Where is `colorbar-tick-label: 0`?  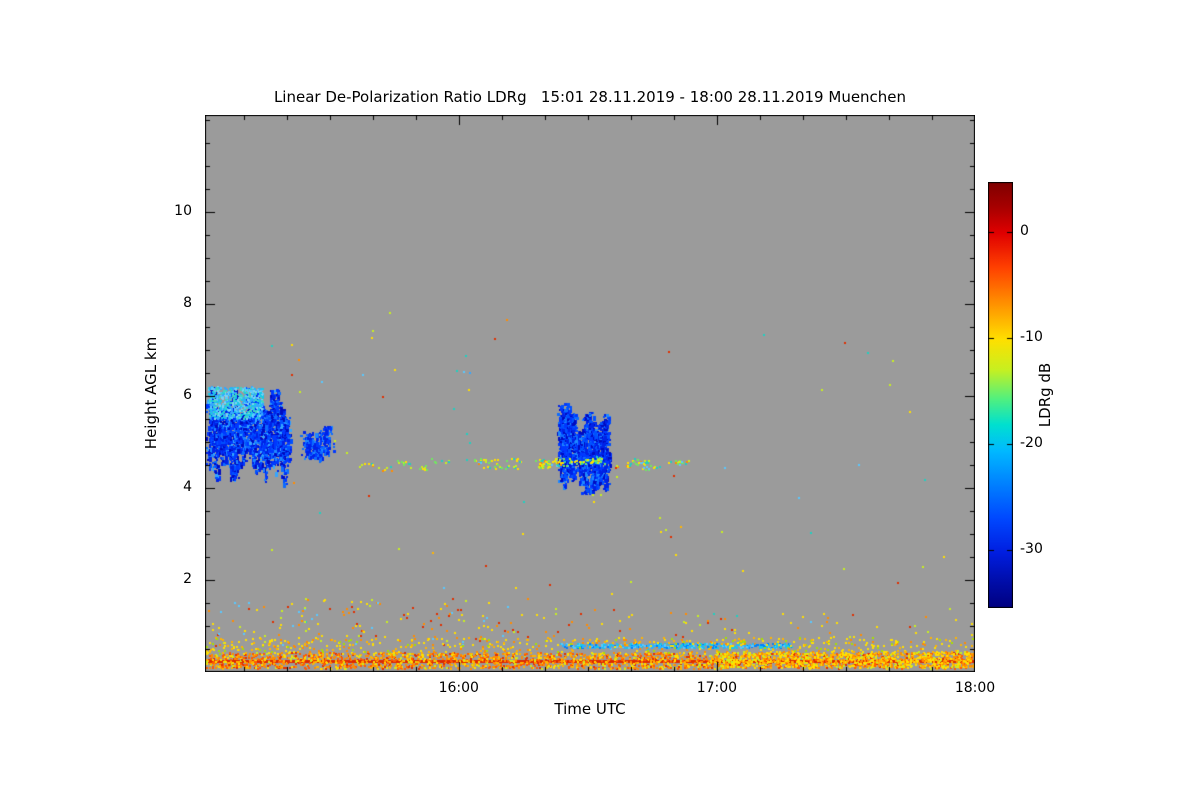
colorbar-tick-label: 0 is located at coordinates (1024, 230).